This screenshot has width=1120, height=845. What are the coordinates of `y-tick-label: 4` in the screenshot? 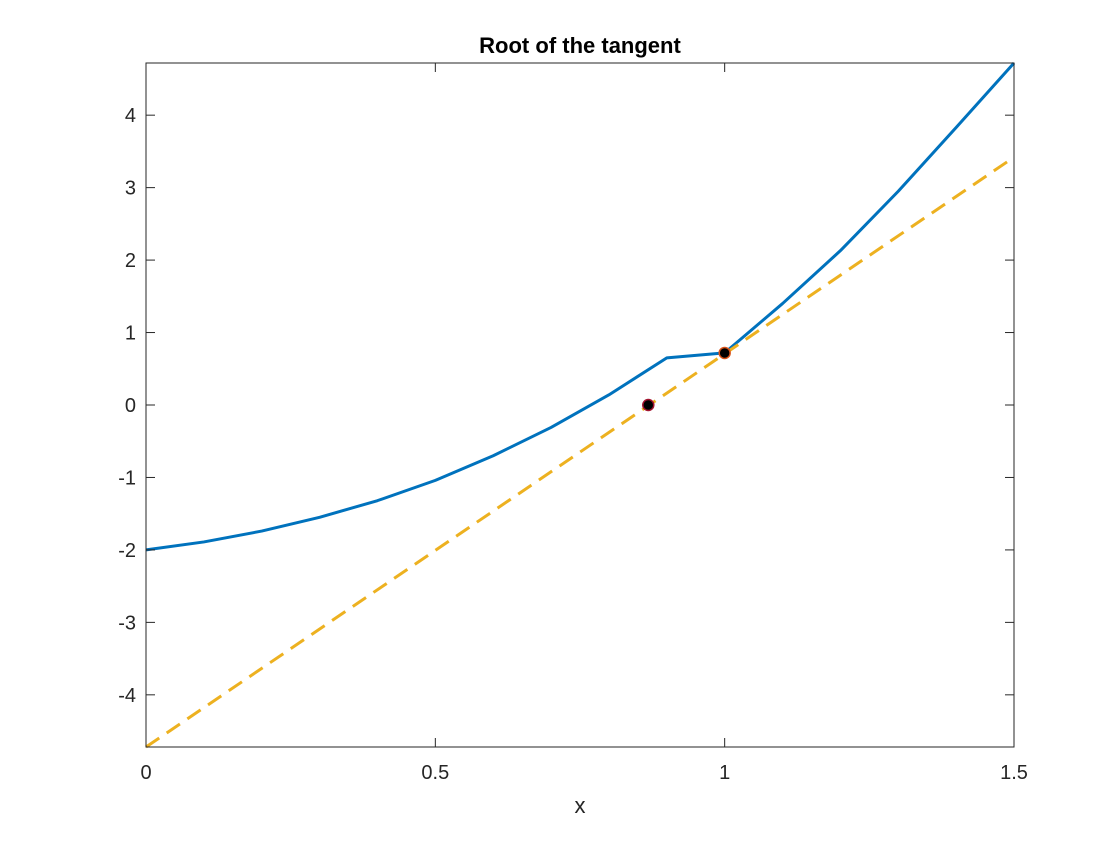 It's located at (130, 116).